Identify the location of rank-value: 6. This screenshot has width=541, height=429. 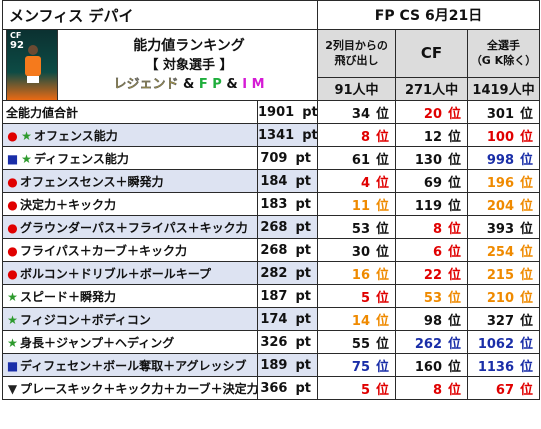
(437, 252).